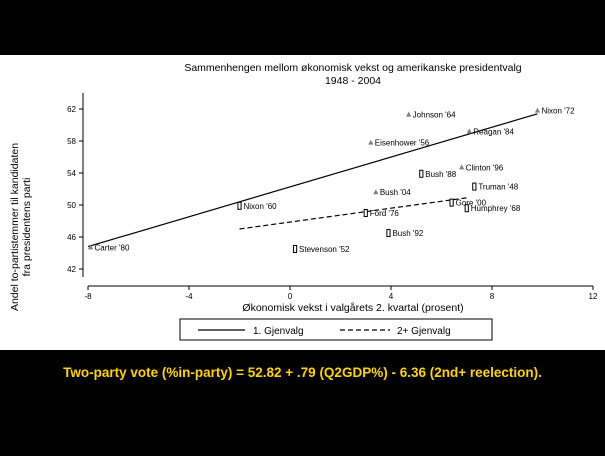 The image size is (605, 456). What do you see at coordinates (324, 249) in the screenshot?
I see `point-label: Stevenson '52` at bounding box center [324, 249].